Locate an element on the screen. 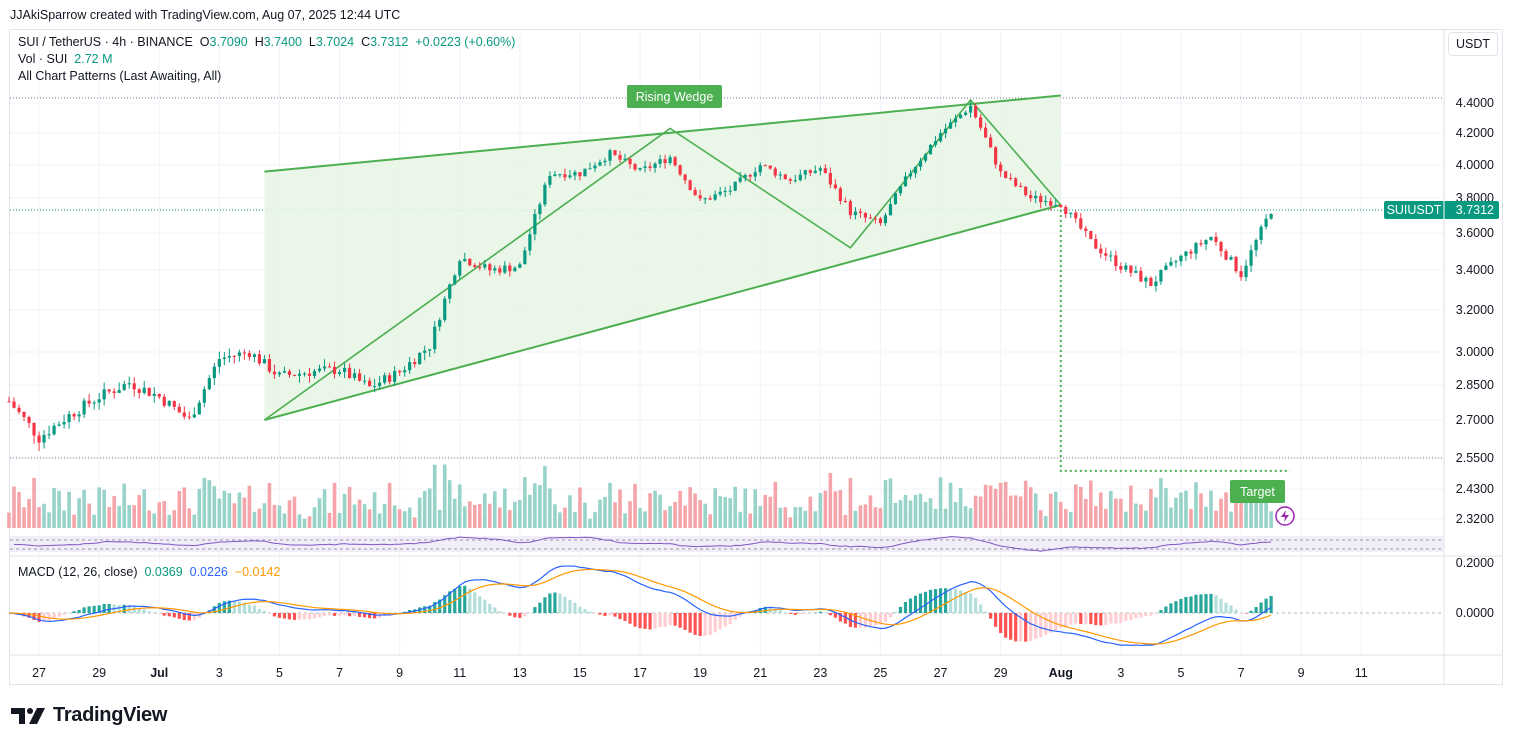  x-tick-label: 27 is located at coordinates (39, 673).